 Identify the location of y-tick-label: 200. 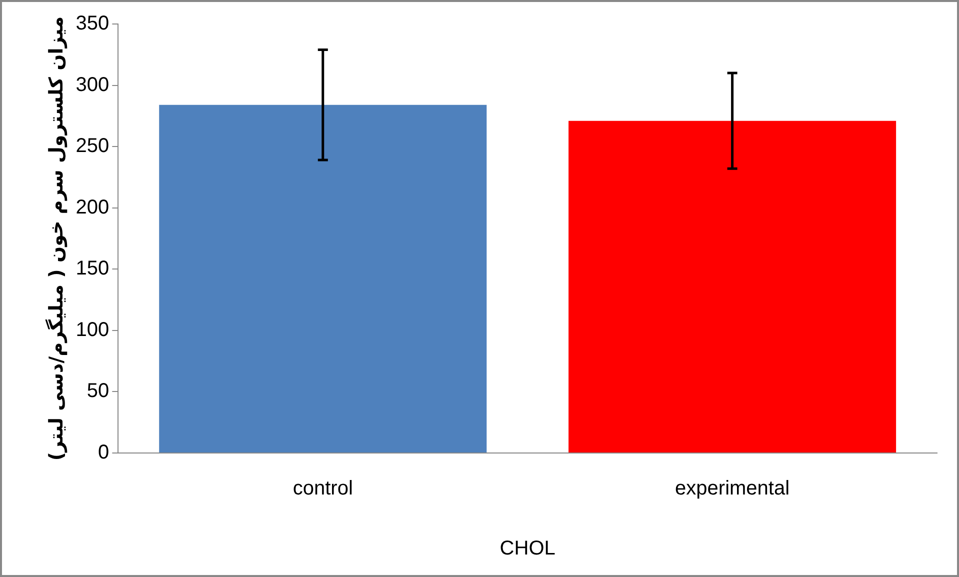
(93, 207).